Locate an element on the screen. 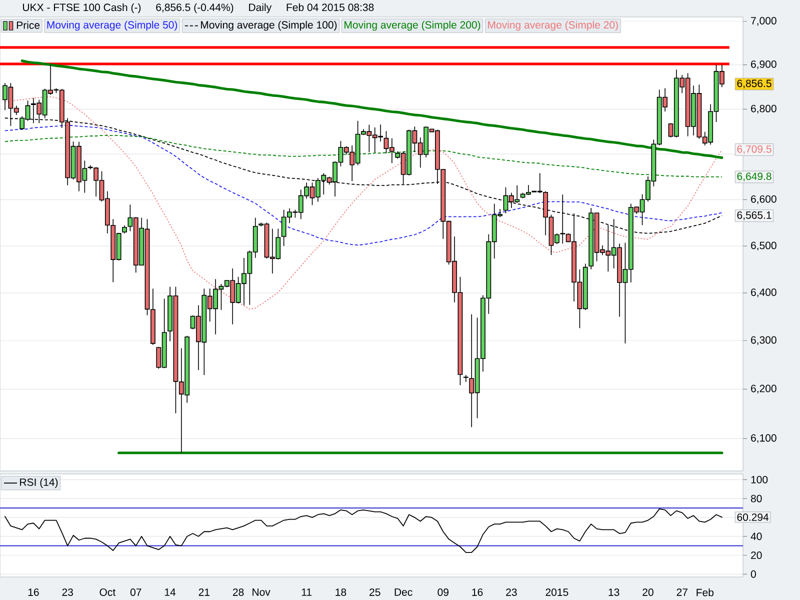 The width and height of the screenshot is (800, 600). y-tick-label: 6,100 is located at coordinates (763, 438).